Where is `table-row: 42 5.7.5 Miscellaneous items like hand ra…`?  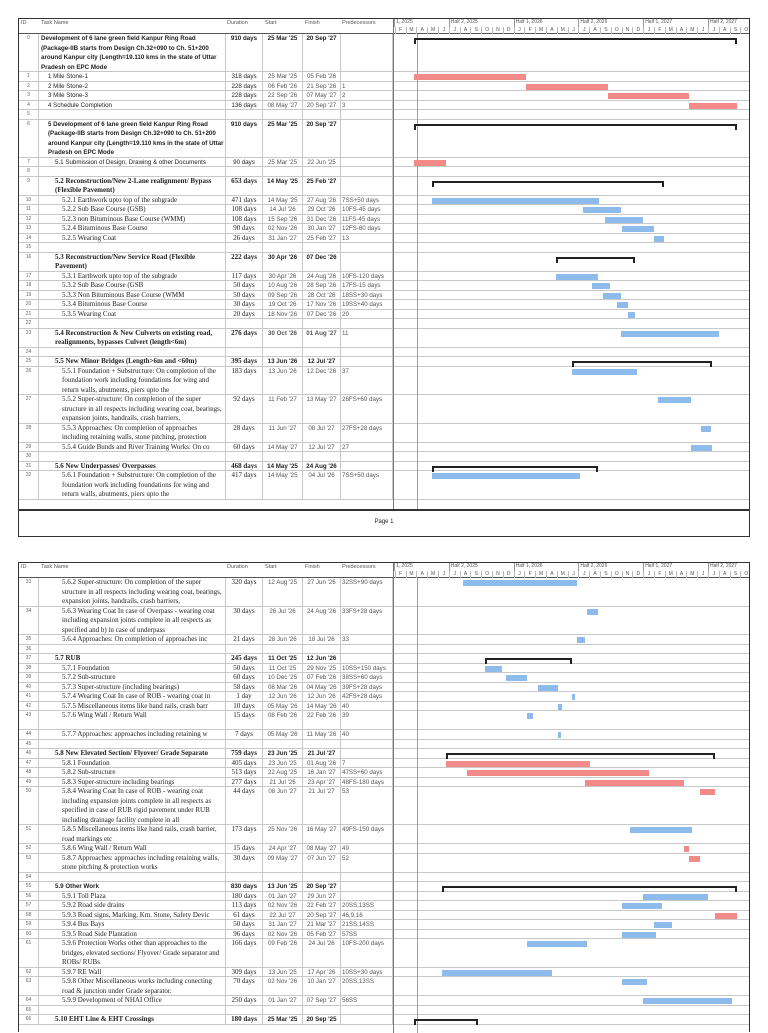 table-row: 42 5.7.5 Miscellaneous items like hand ra… is located at coordinates (384, 706).